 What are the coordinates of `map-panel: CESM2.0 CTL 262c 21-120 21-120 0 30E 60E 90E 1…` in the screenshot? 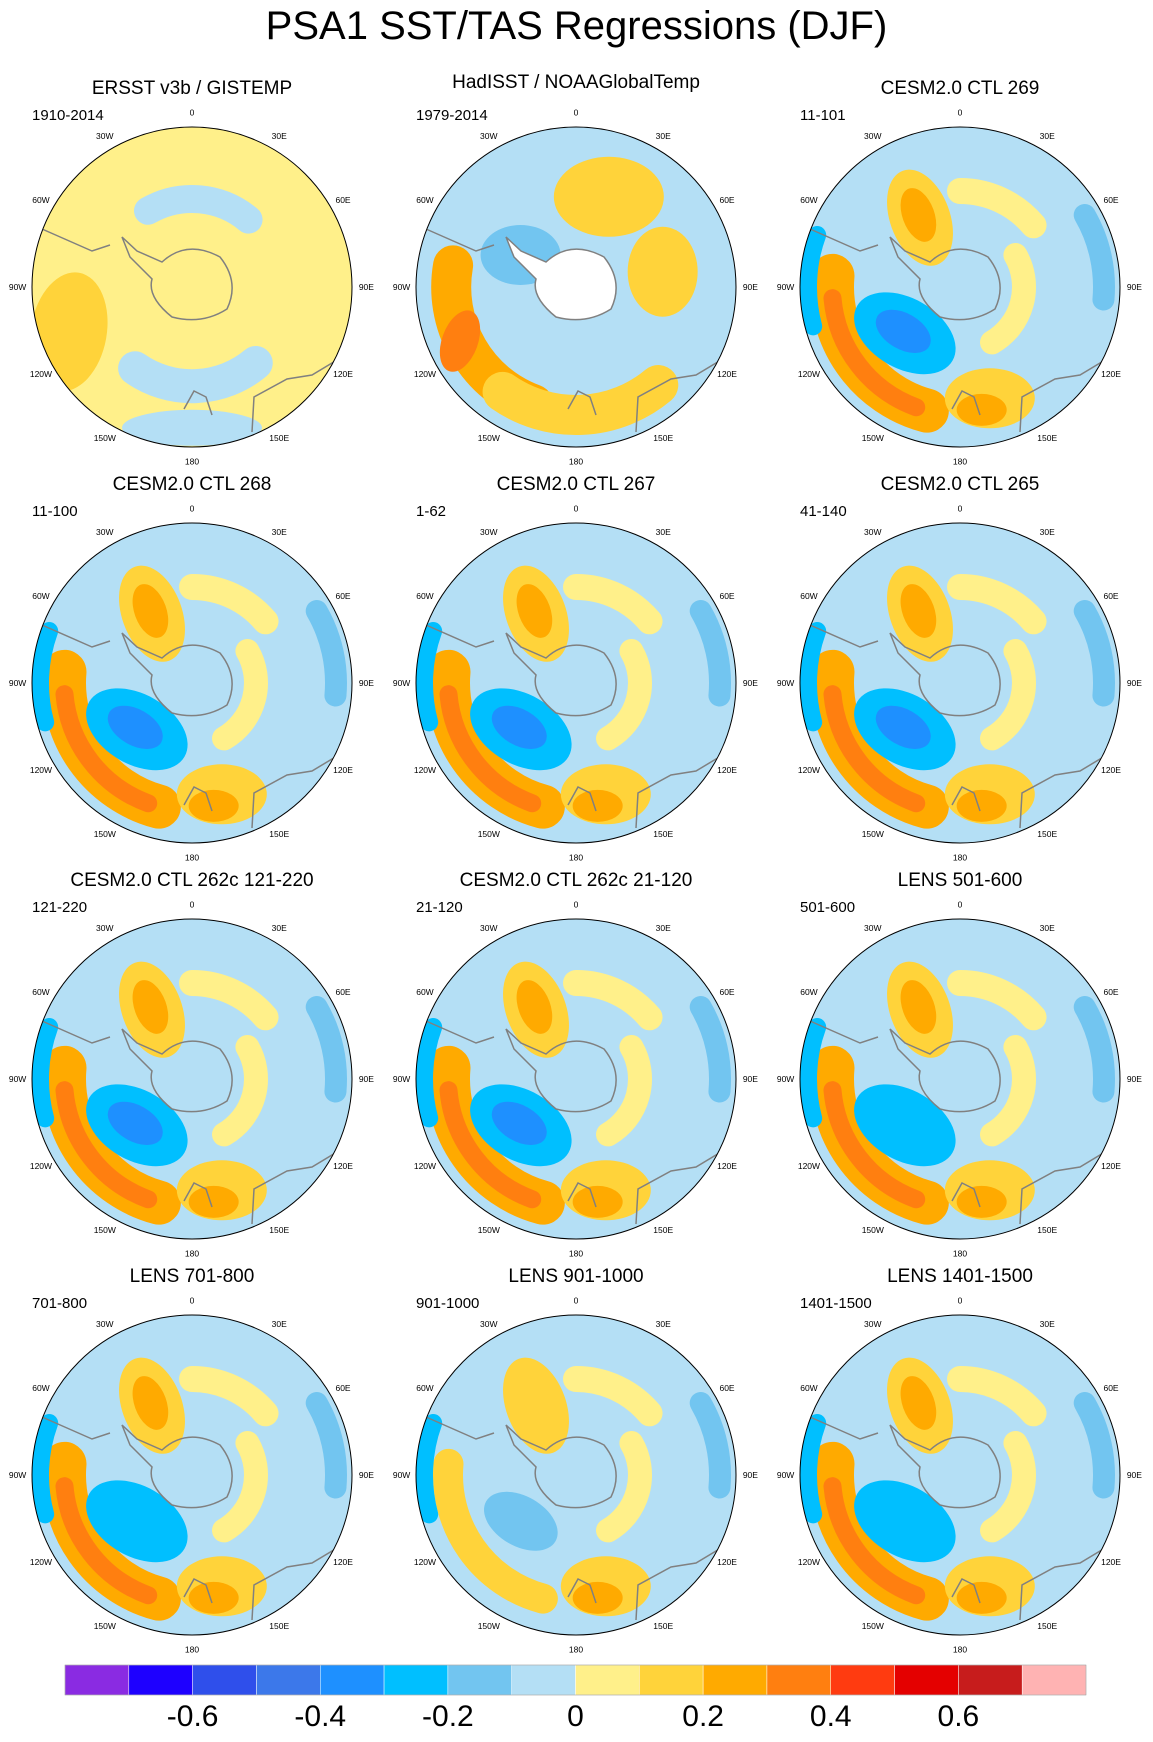 It's located at (576, 1061).